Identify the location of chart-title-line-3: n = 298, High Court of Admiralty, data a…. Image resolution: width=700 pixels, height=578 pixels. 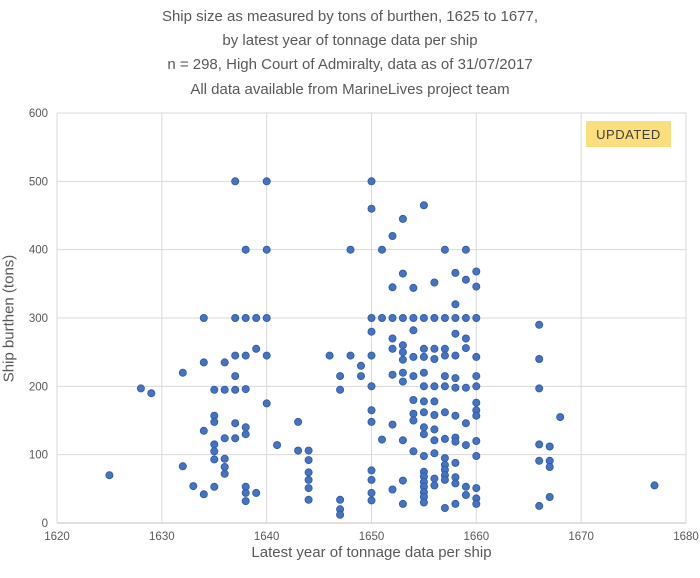
(350, 64).